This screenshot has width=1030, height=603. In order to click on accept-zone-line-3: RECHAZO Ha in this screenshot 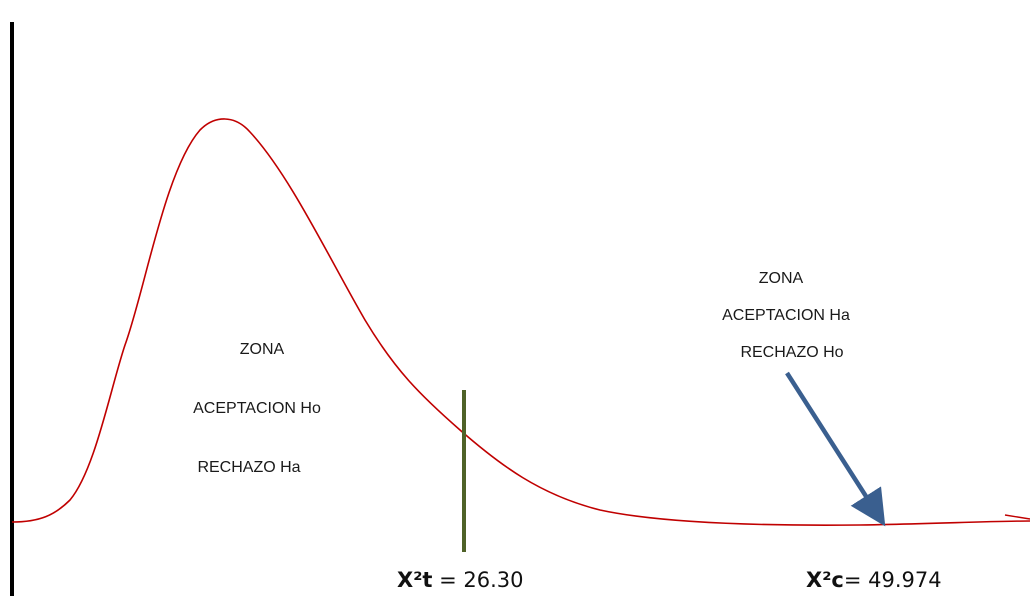, I will do `click(249, 467)`.